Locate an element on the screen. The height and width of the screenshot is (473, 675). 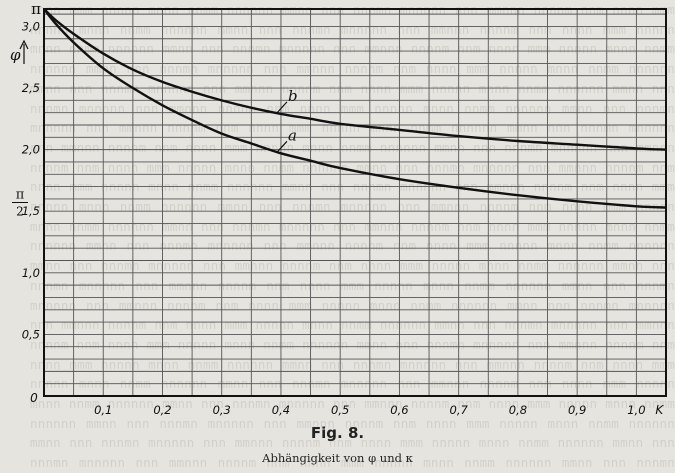
x-tick-label: 0,2 is located at coordinates (162, 410).